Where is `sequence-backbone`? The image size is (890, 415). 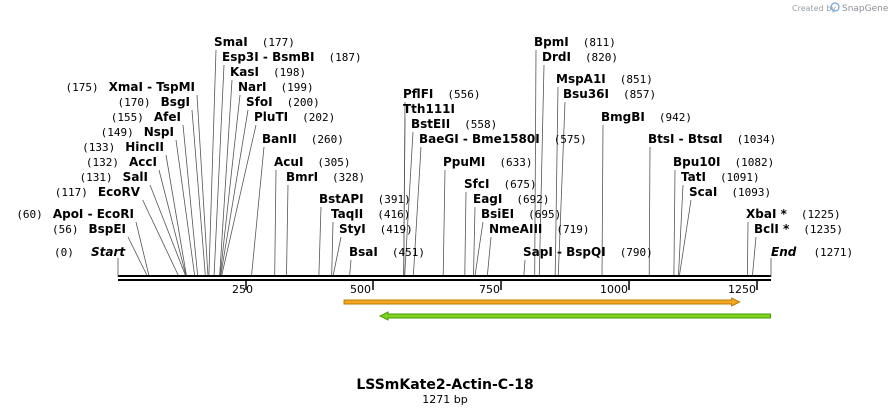 sequence-backbone is located at coordinates (444, 269).